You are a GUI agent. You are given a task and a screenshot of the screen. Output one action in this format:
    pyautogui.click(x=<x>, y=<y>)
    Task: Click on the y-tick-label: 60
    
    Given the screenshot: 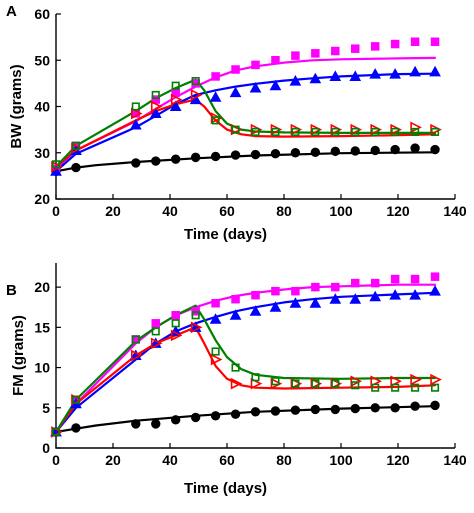 What is the action you would take?
    pyautogui.click(x=42, y=14)
    